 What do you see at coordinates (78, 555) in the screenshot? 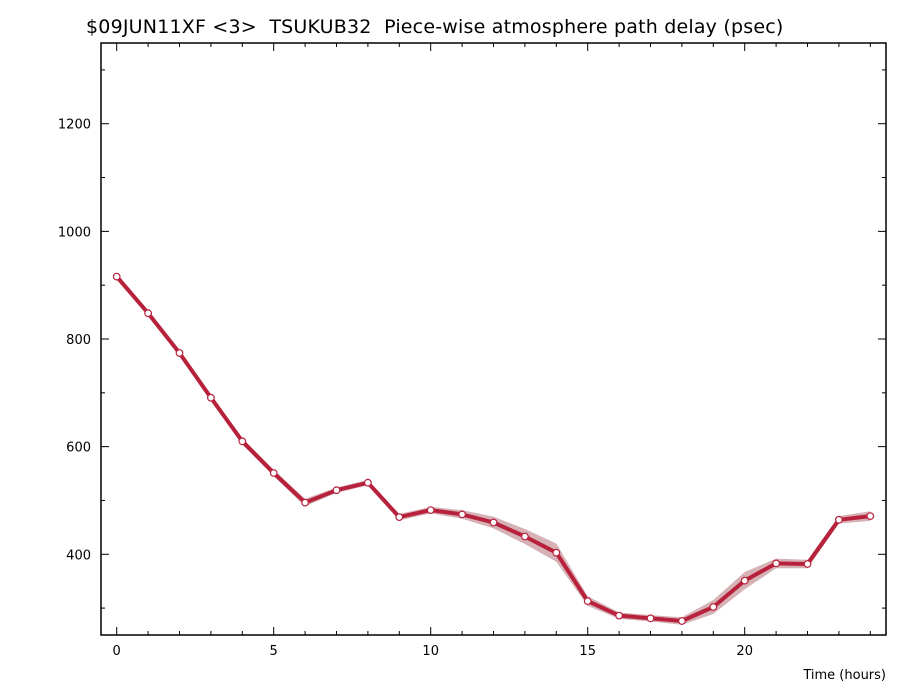
I see `y-tick-label: 400` at bounding box center [78, 555].